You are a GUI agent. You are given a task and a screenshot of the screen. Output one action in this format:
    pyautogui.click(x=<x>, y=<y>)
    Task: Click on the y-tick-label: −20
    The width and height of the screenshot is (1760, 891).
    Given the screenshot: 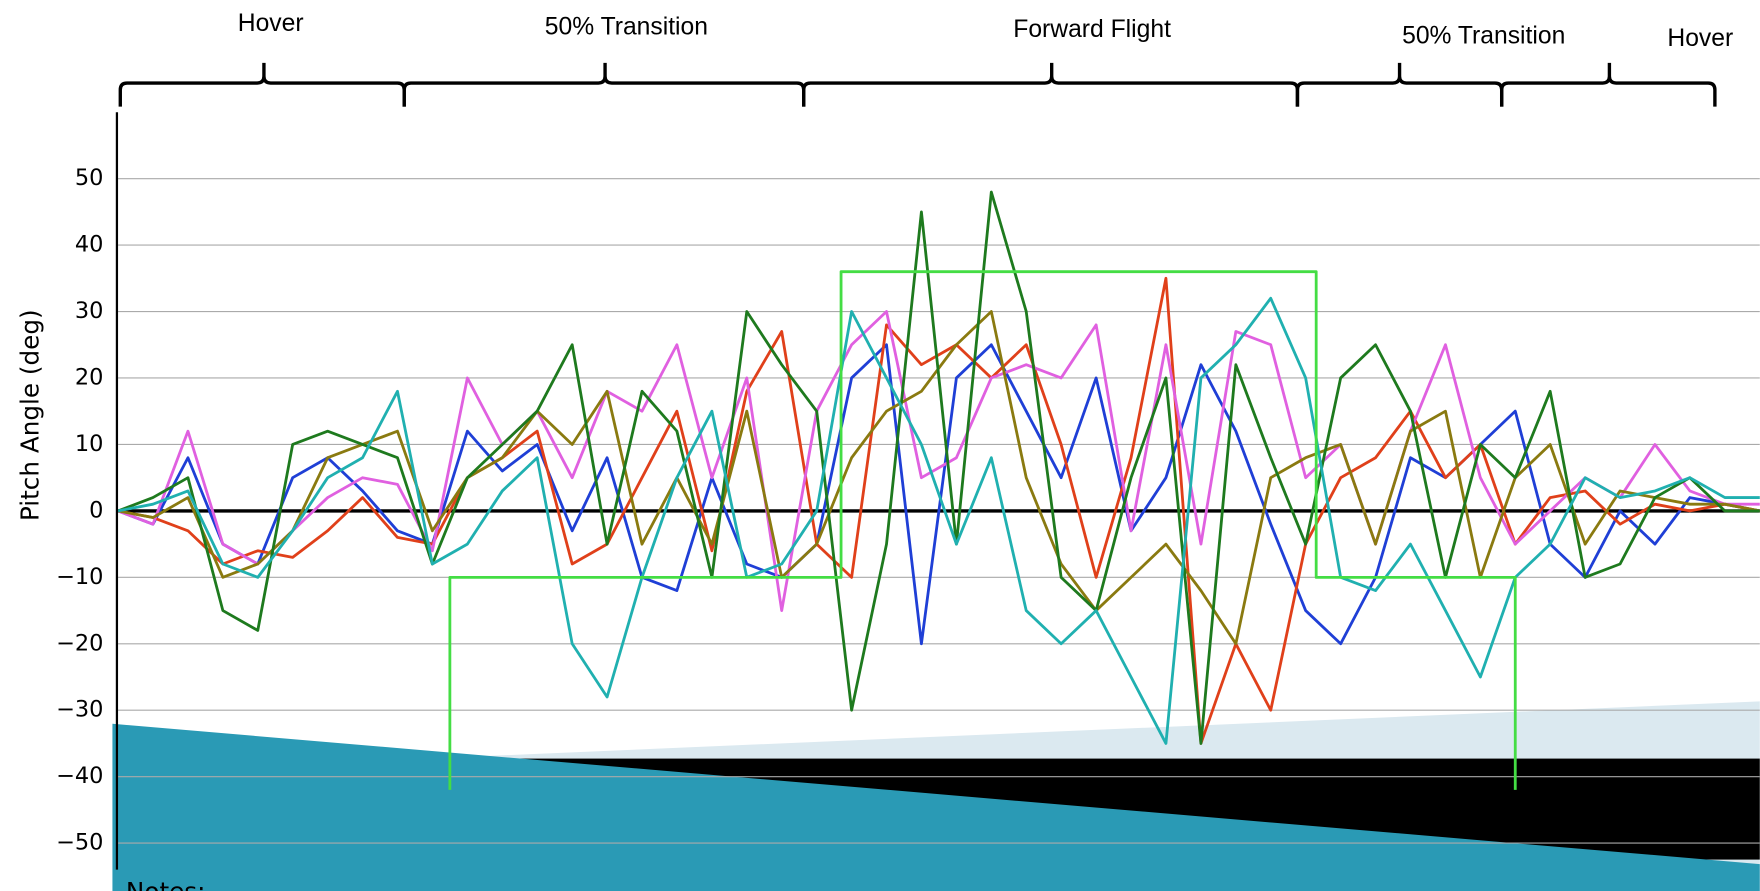 What is the action you would take?
    pyautogui.click(x=79, y=643)
    